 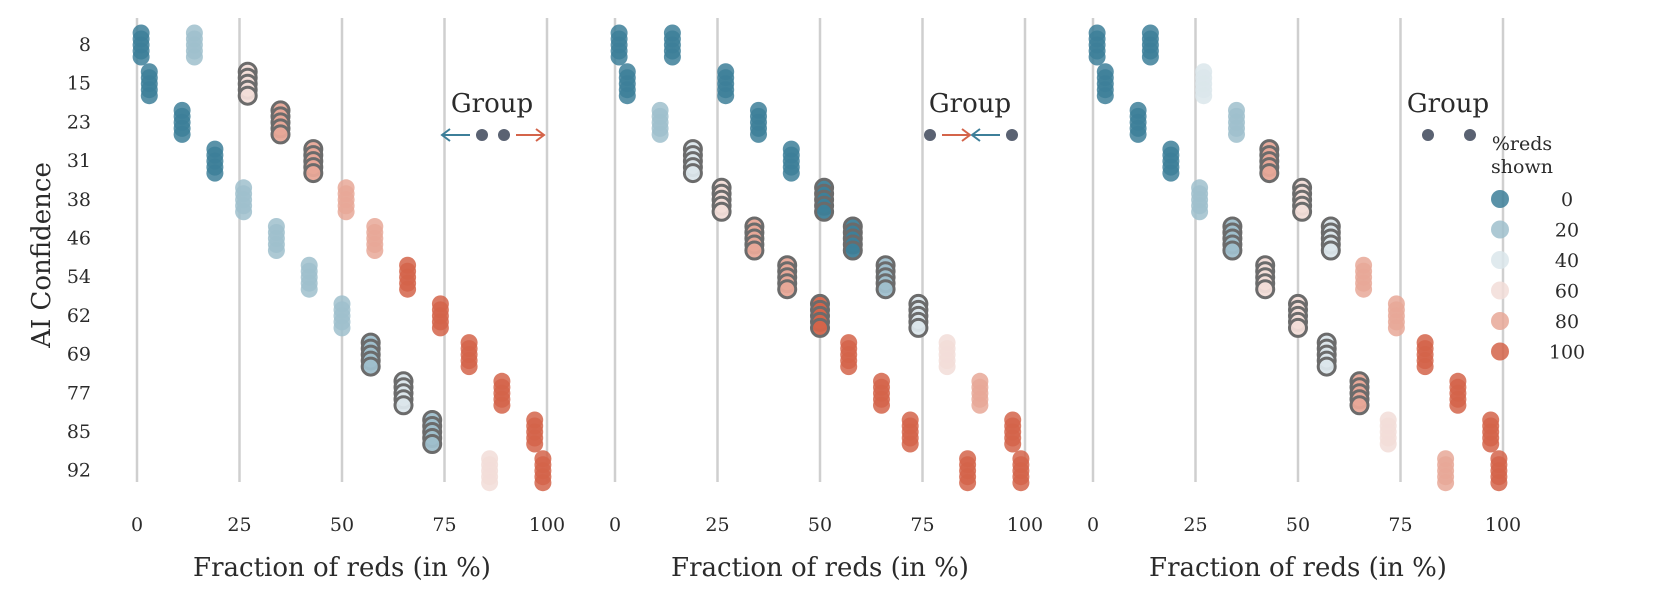 What do you see at coordinates (1538, 353) in the screenshot?
I see `legend-entry: 100` at bounding box center [1538, 353].